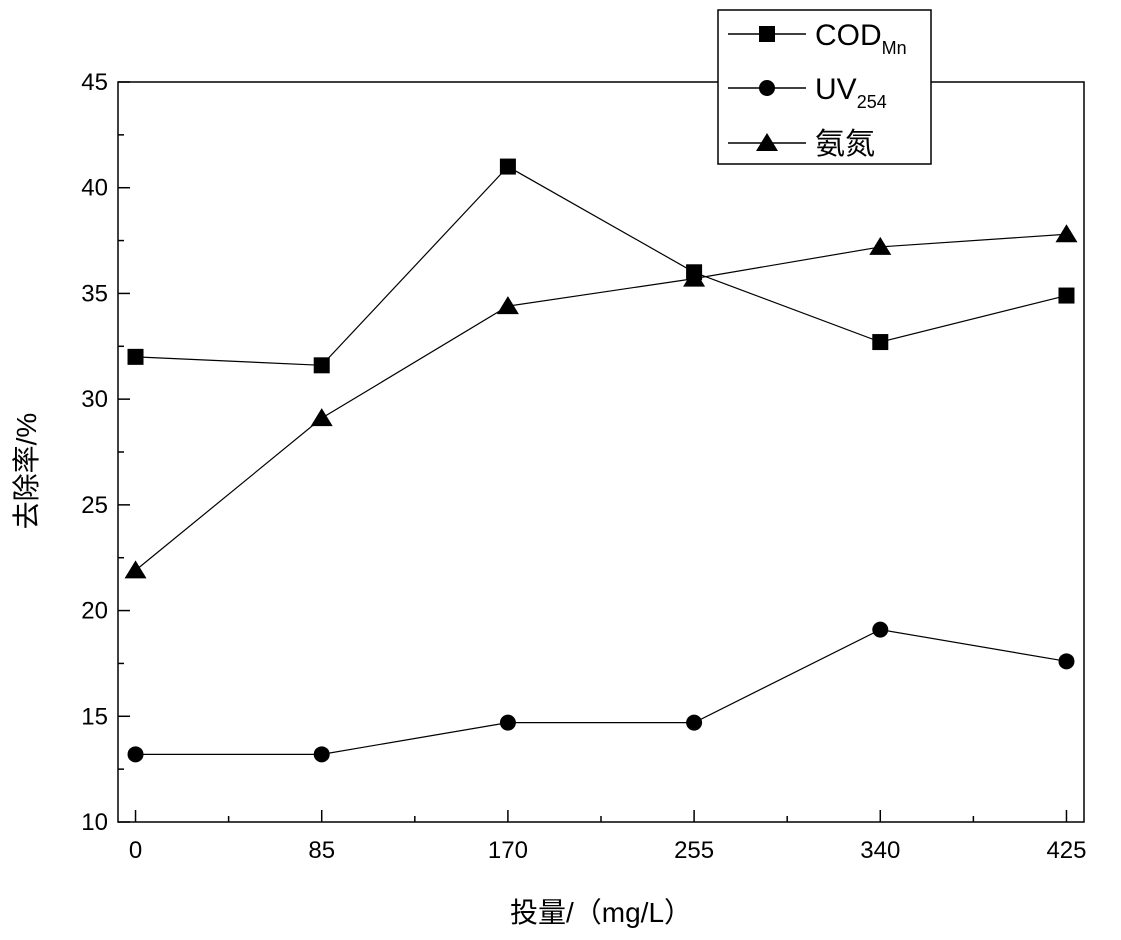  I want to click on x-tick-label: 340, so click(880, 850).